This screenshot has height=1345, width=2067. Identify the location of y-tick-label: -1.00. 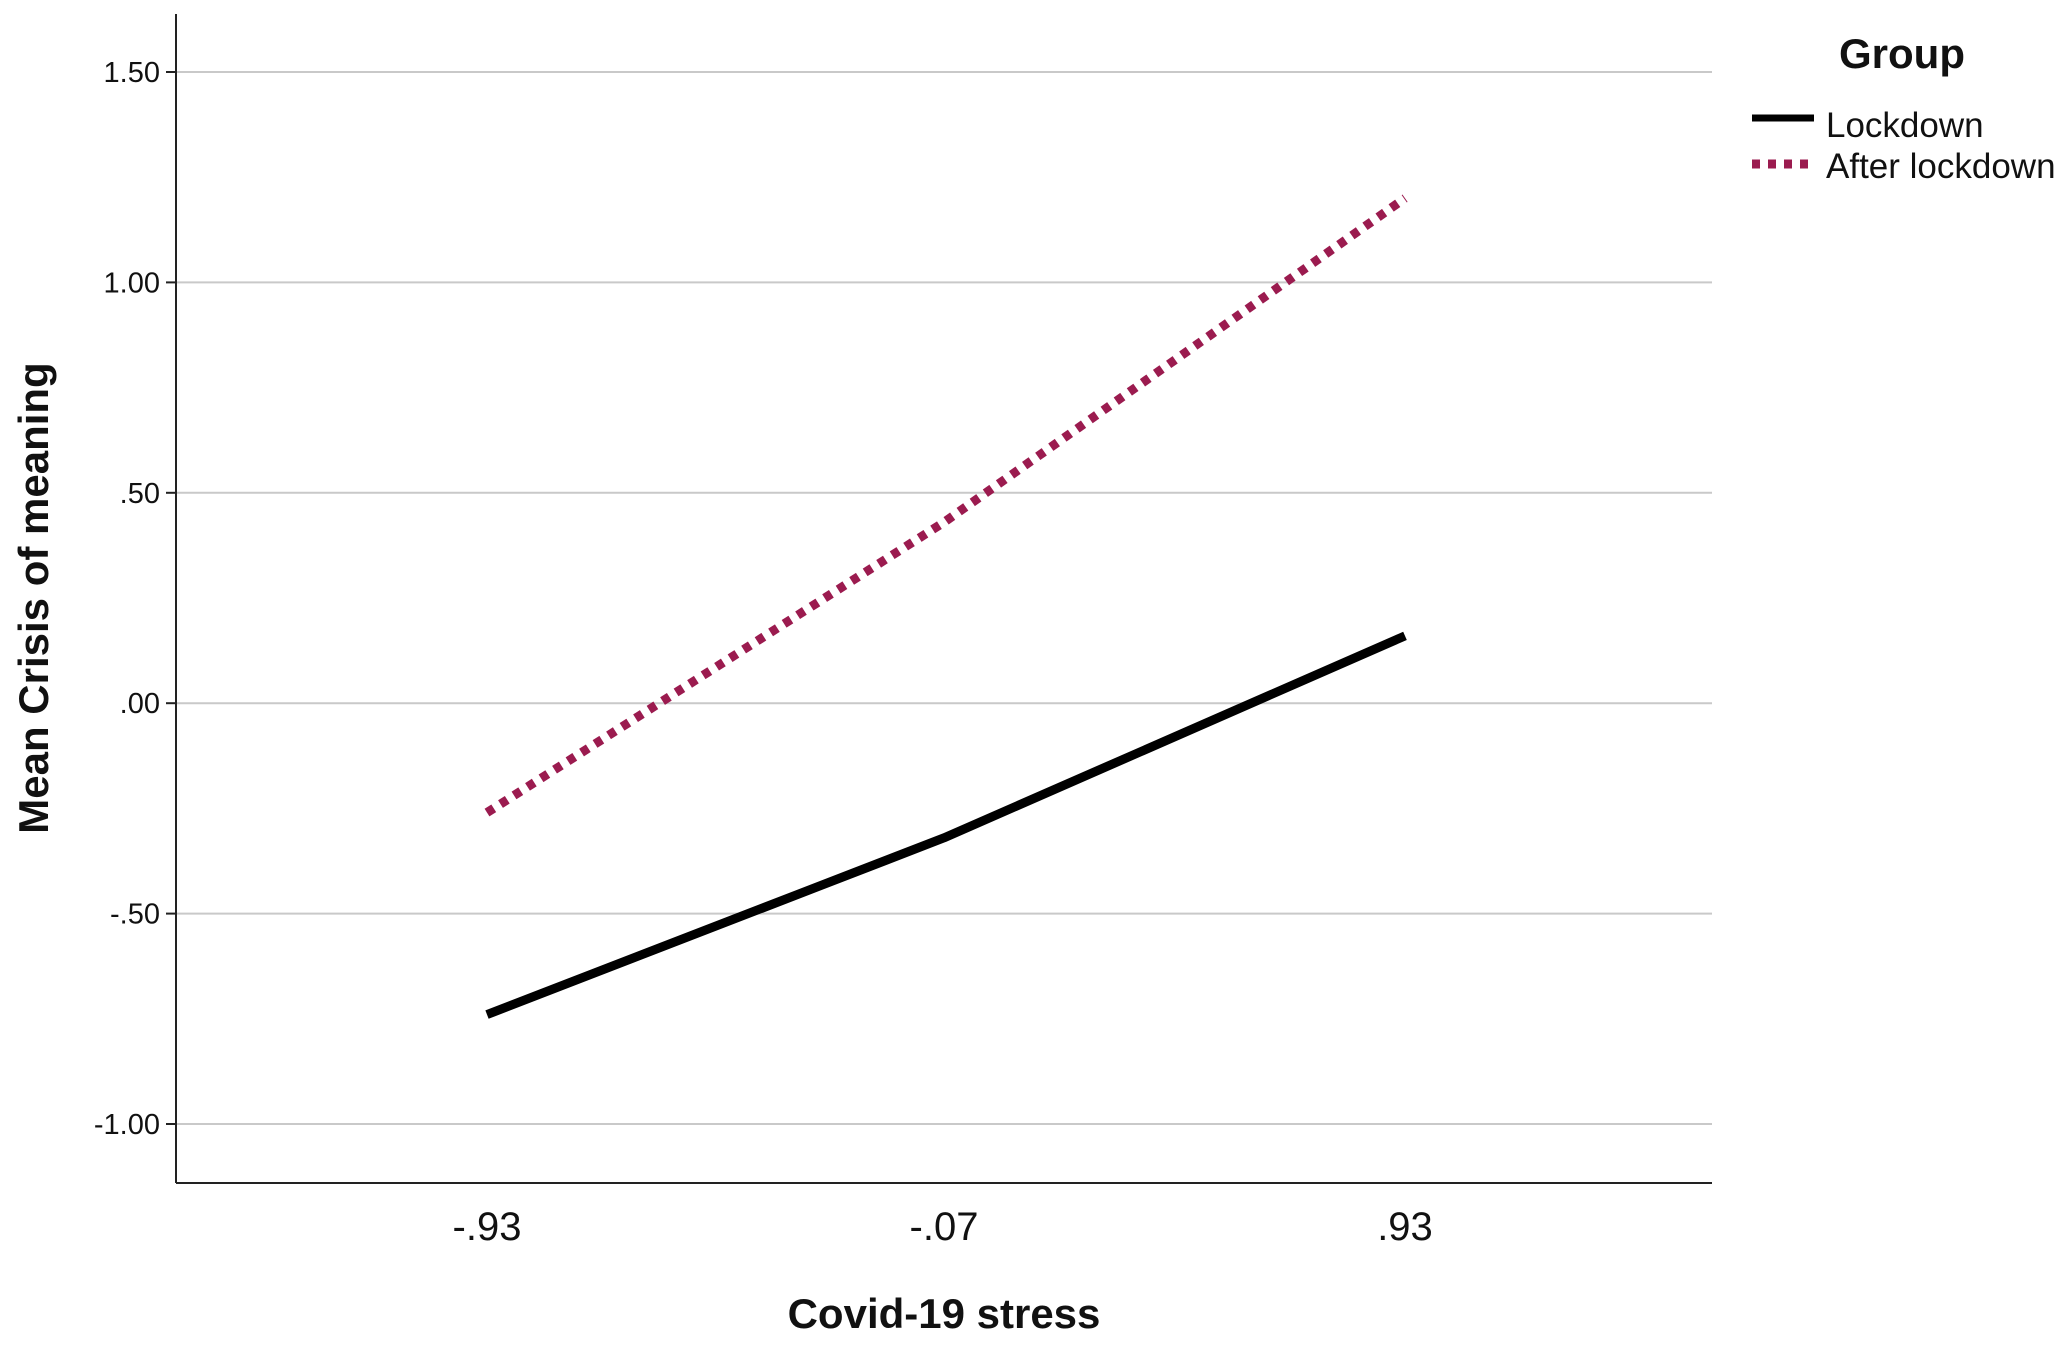
(127, 1125).